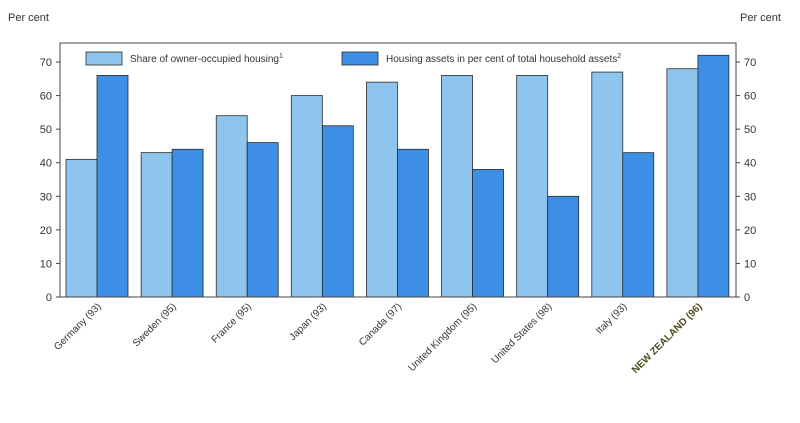 The image size is (800, 423). Describe the element at coordinates (747, 298) in the screenshot. I see `right-tick-label: 0` at that location.